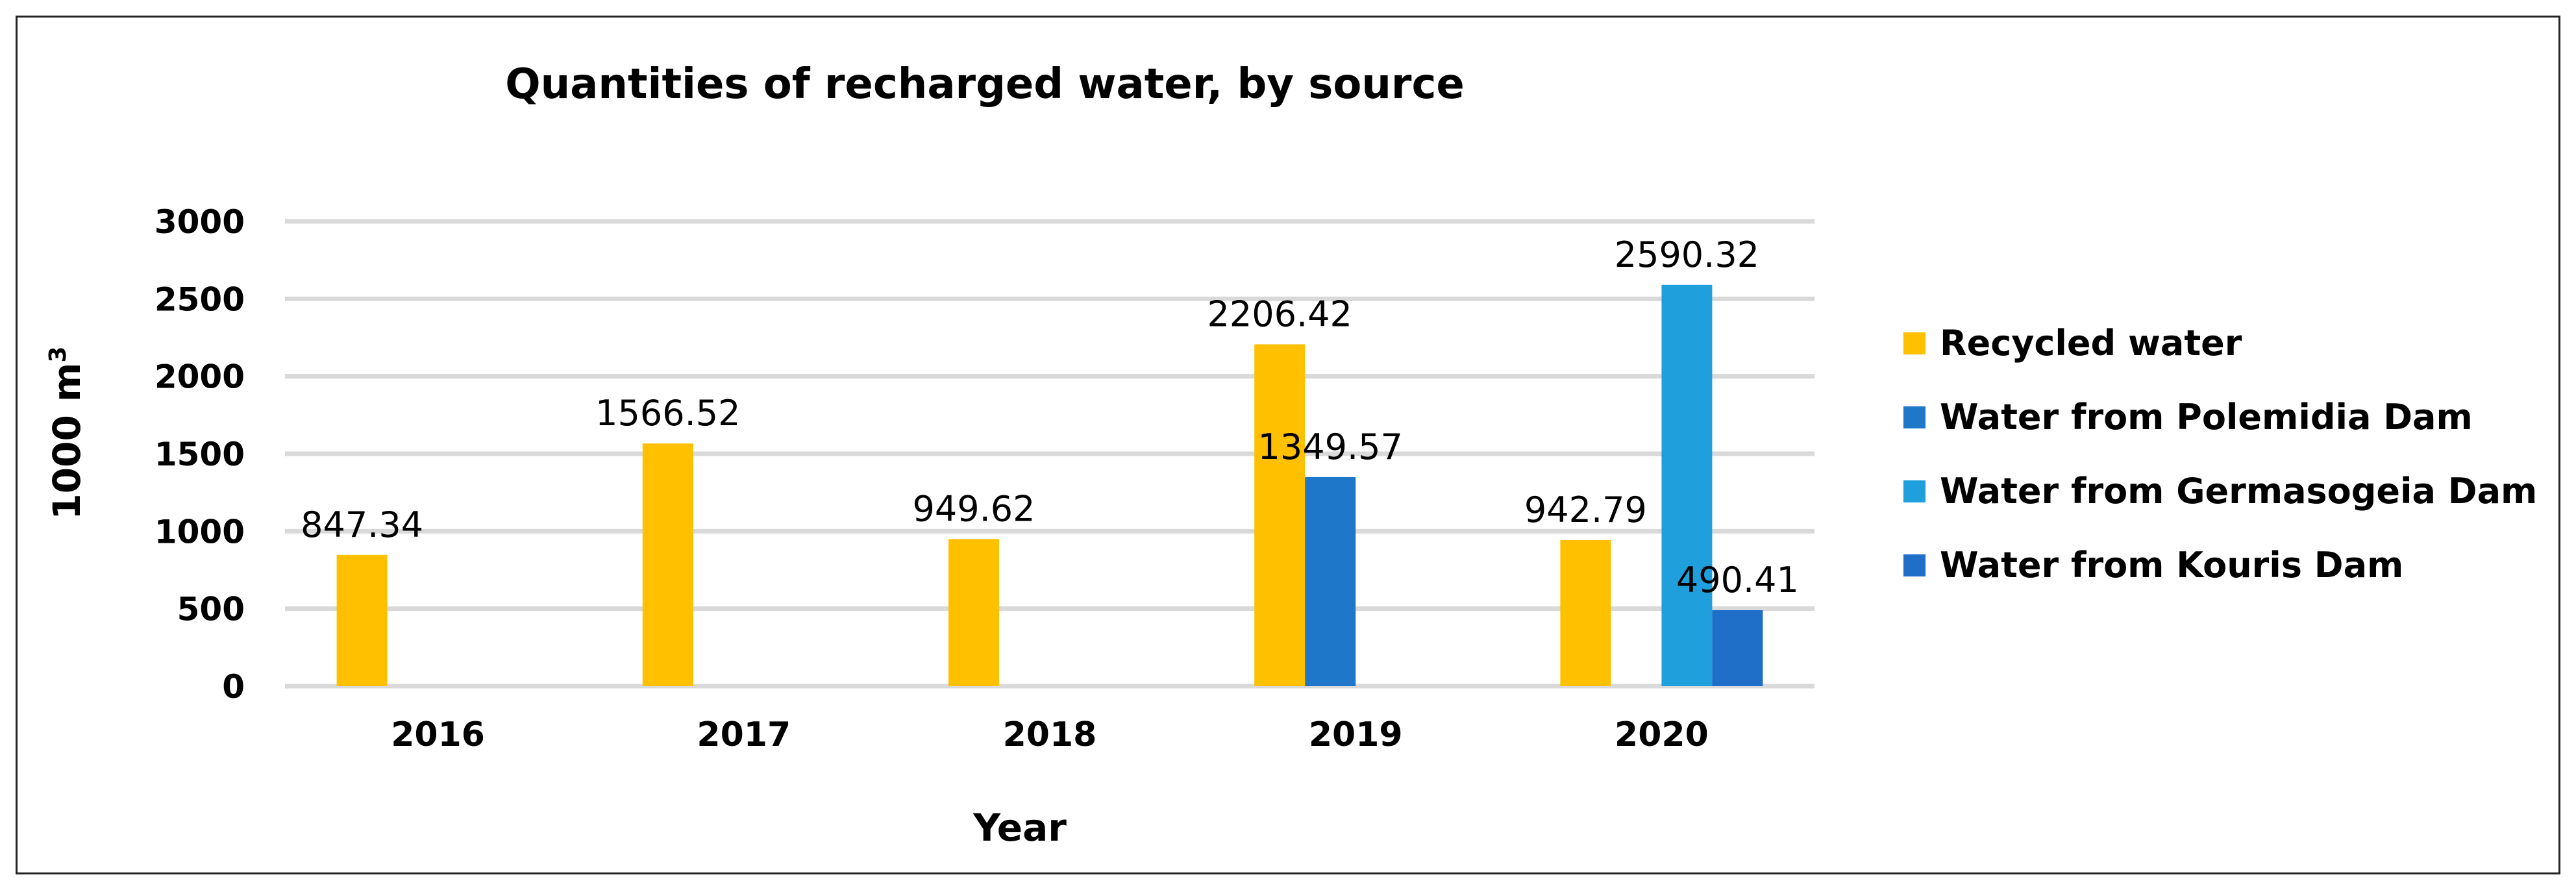 The width and height of the screenshot is (2576, 890). I want to click on y-tick-label: 0, so click(233, 687).